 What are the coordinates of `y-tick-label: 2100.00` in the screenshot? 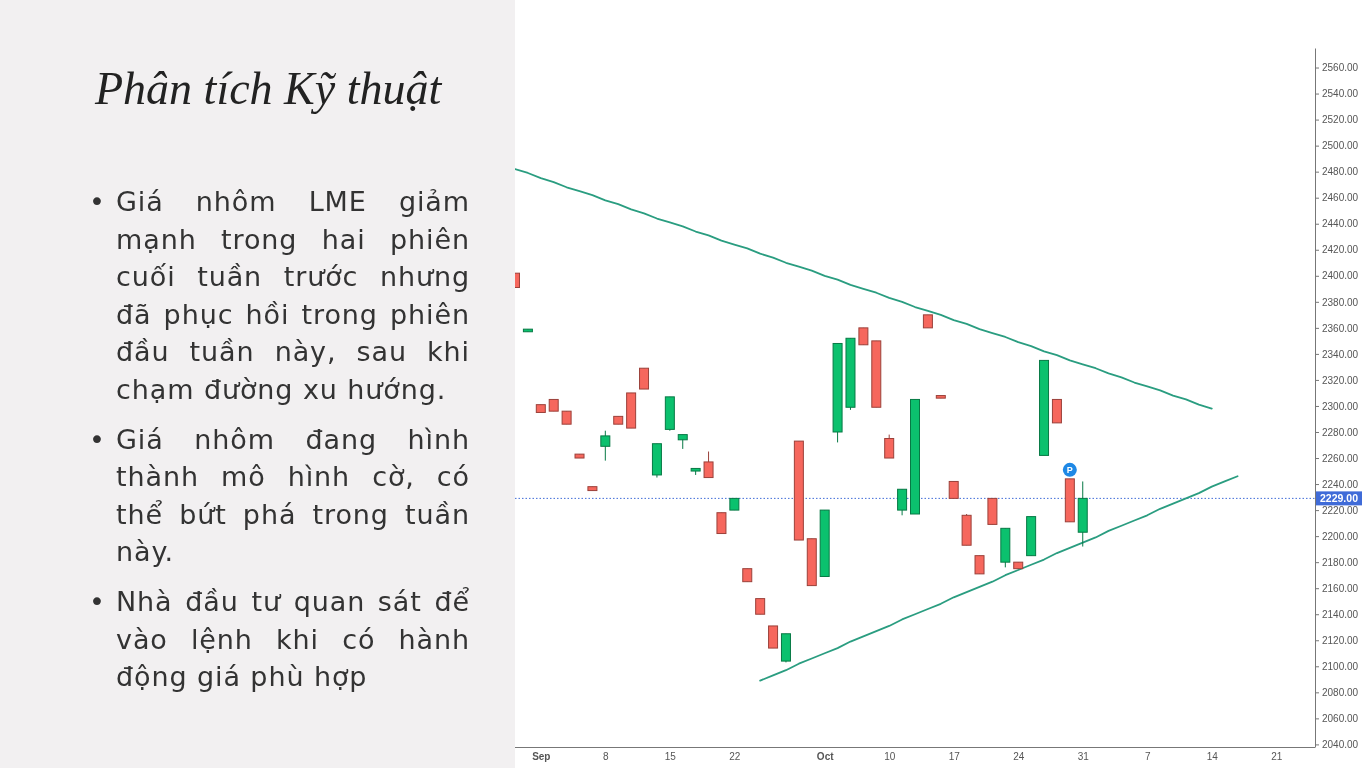 It's located at (1340, 666).